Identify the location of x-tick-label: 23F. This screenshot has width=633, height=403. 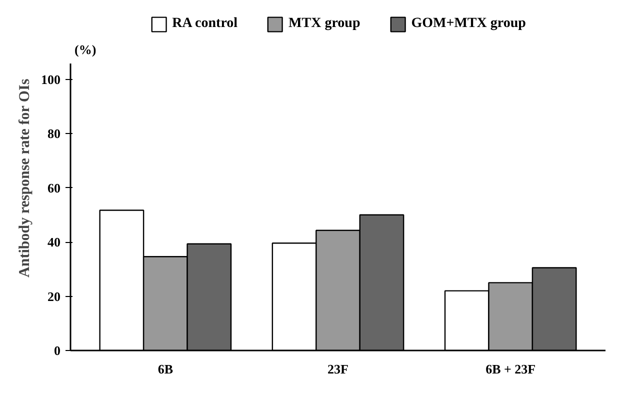
(338, 369).